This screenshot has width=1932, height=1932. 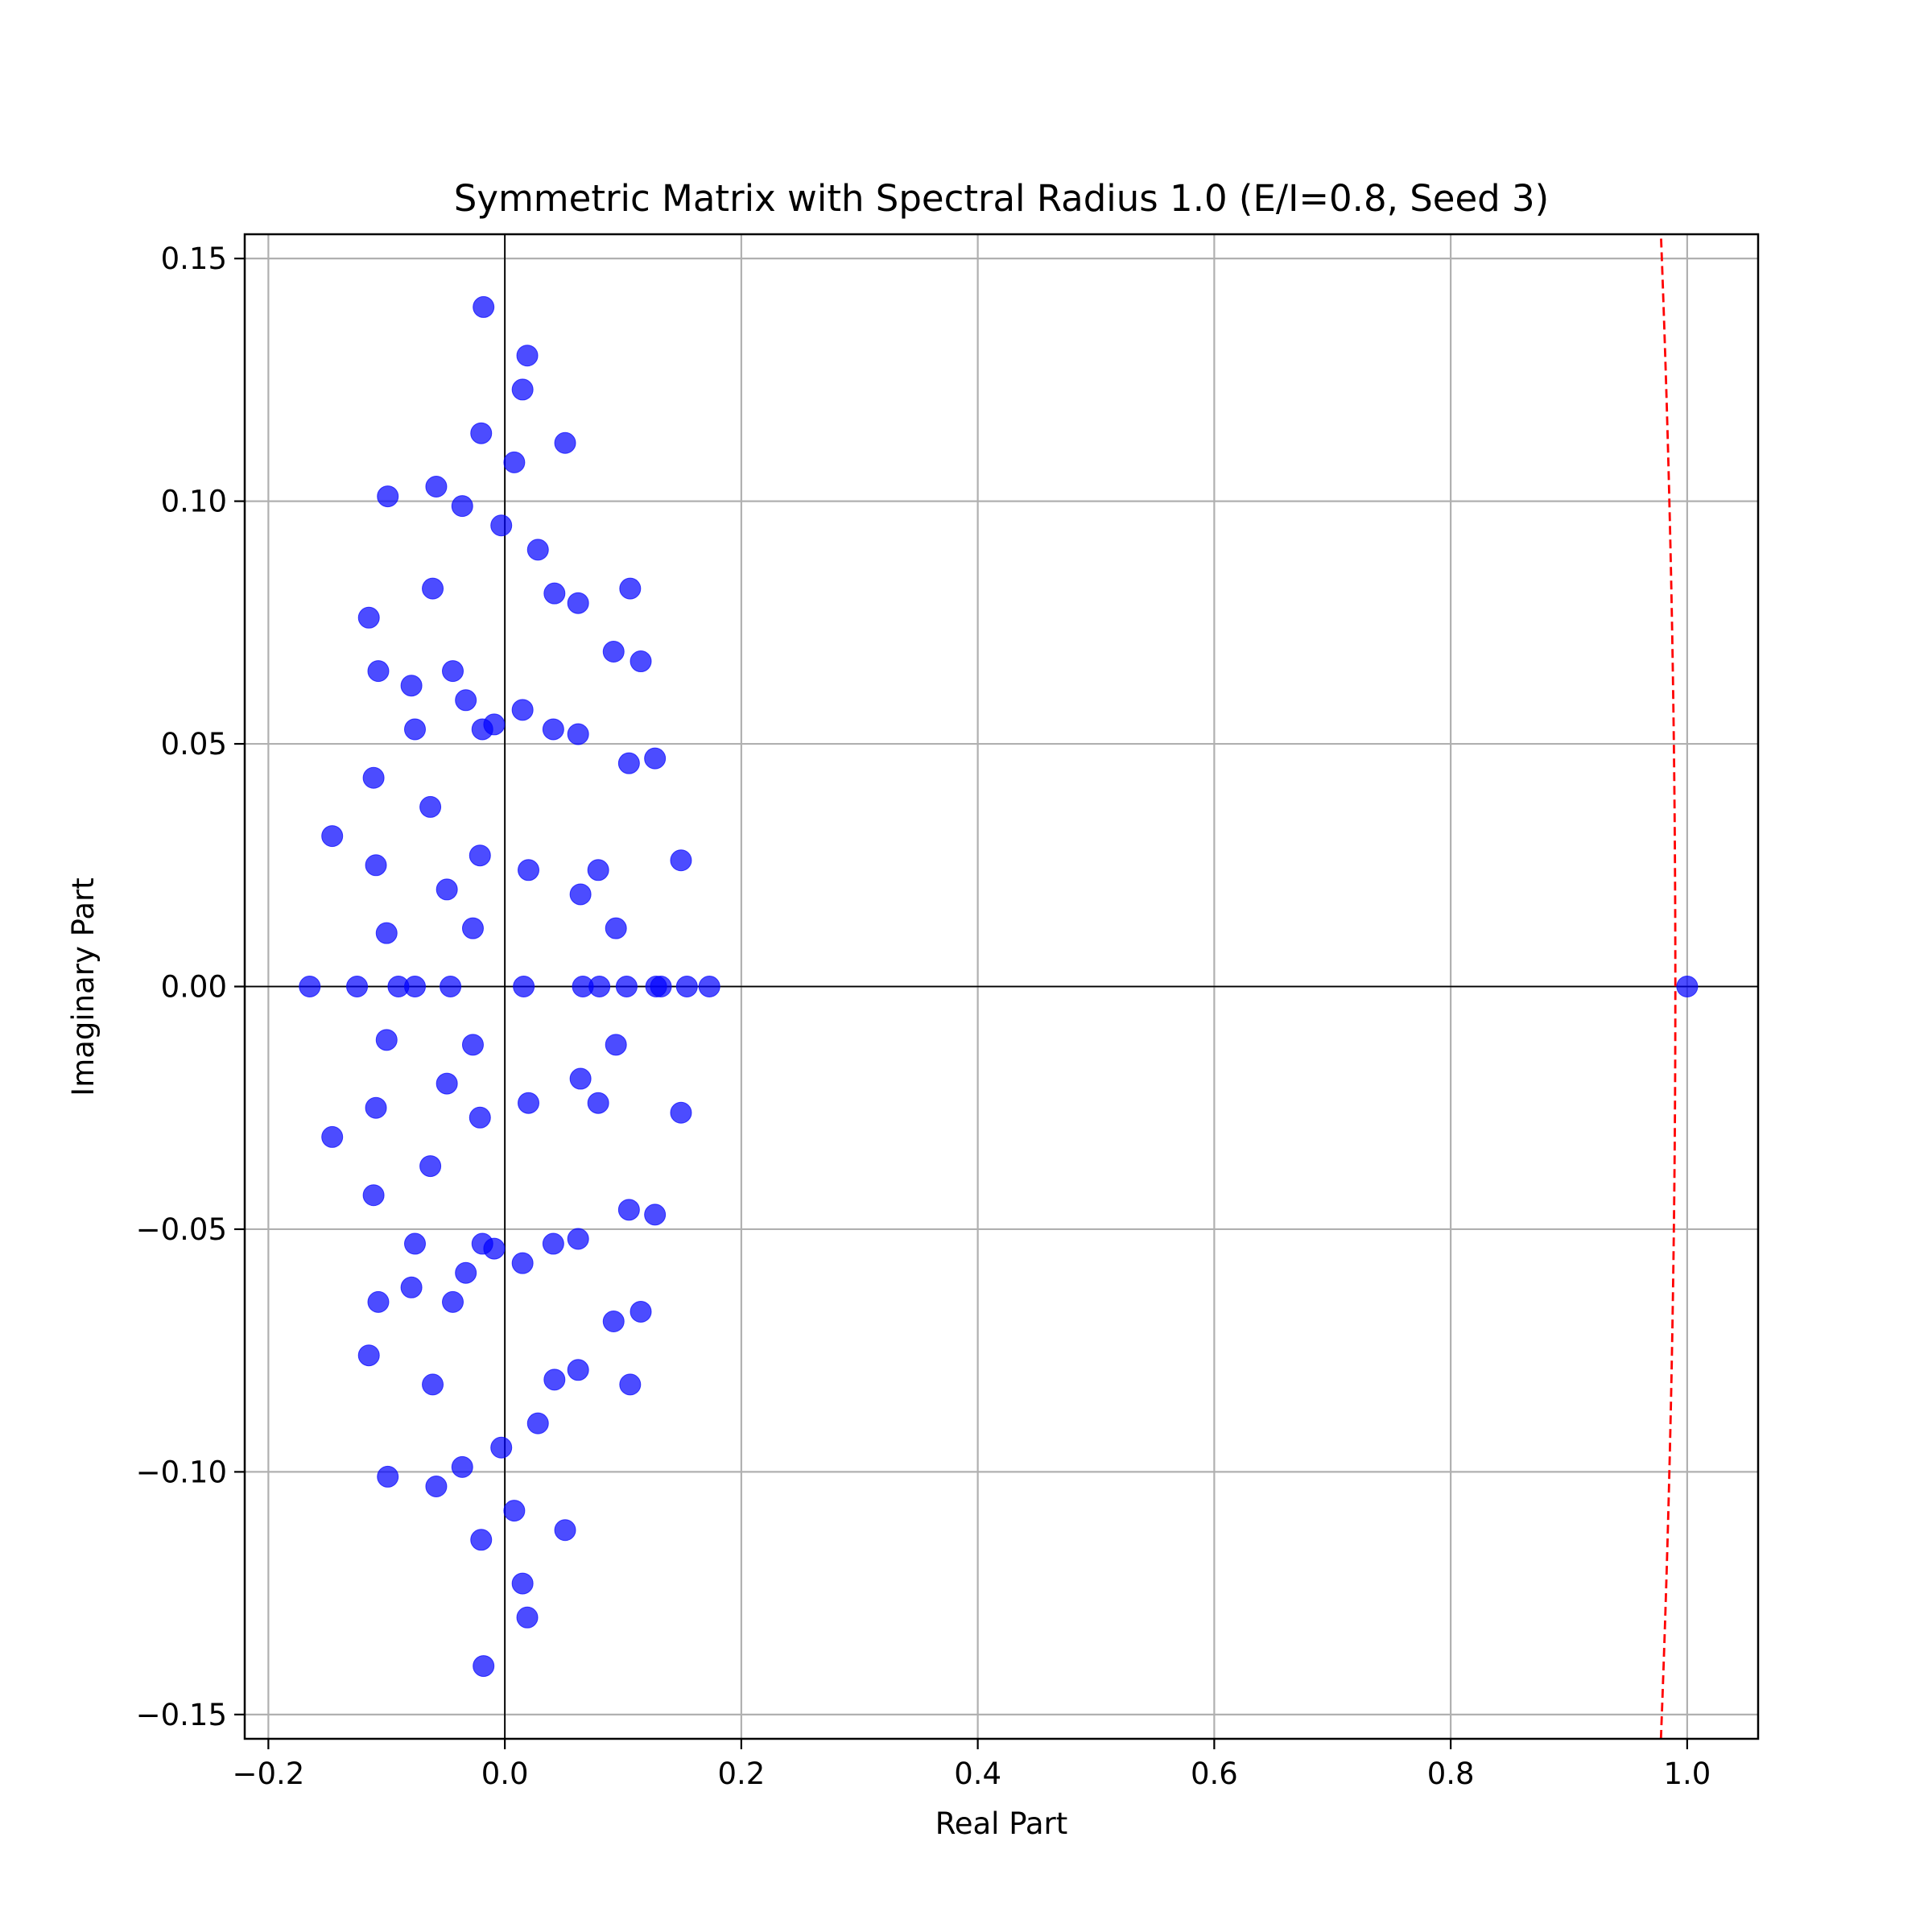 What do you see at coordinates (268, 1774) in the screenshot?
I see `x-tick-label: −0.2` at bounding box center [268, 1774].